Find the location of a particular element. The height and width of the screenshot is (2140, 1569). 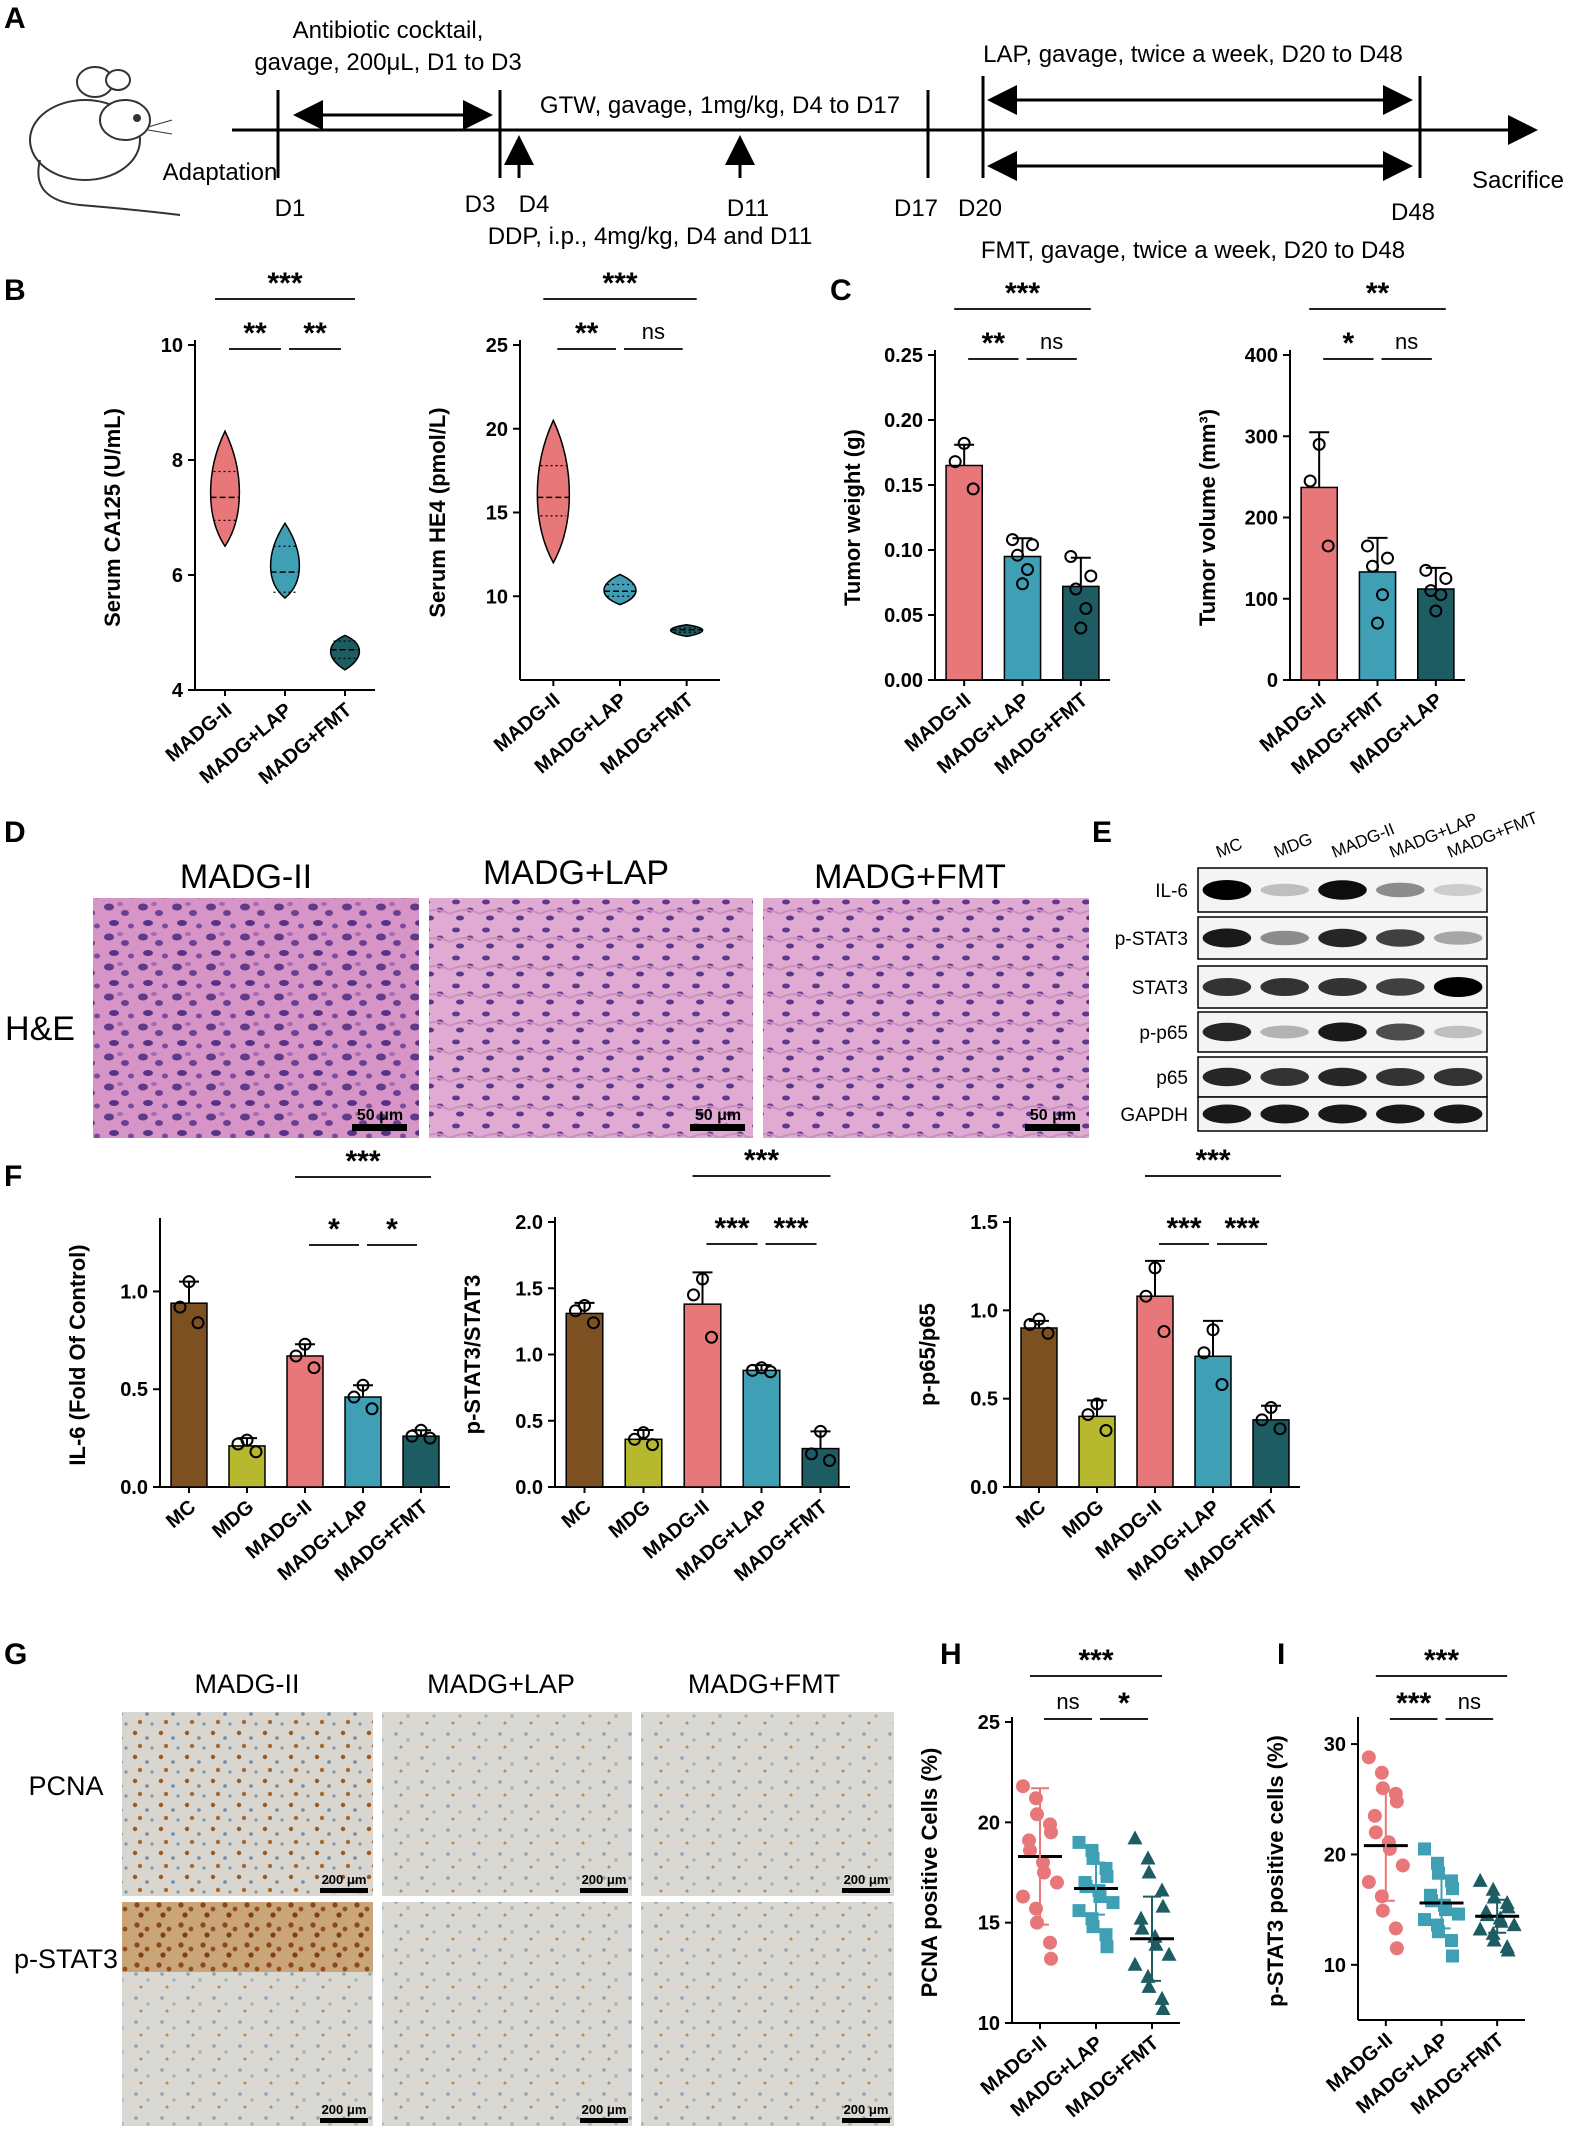

y-tick-label: 15 is located at coordinates (497, 514).